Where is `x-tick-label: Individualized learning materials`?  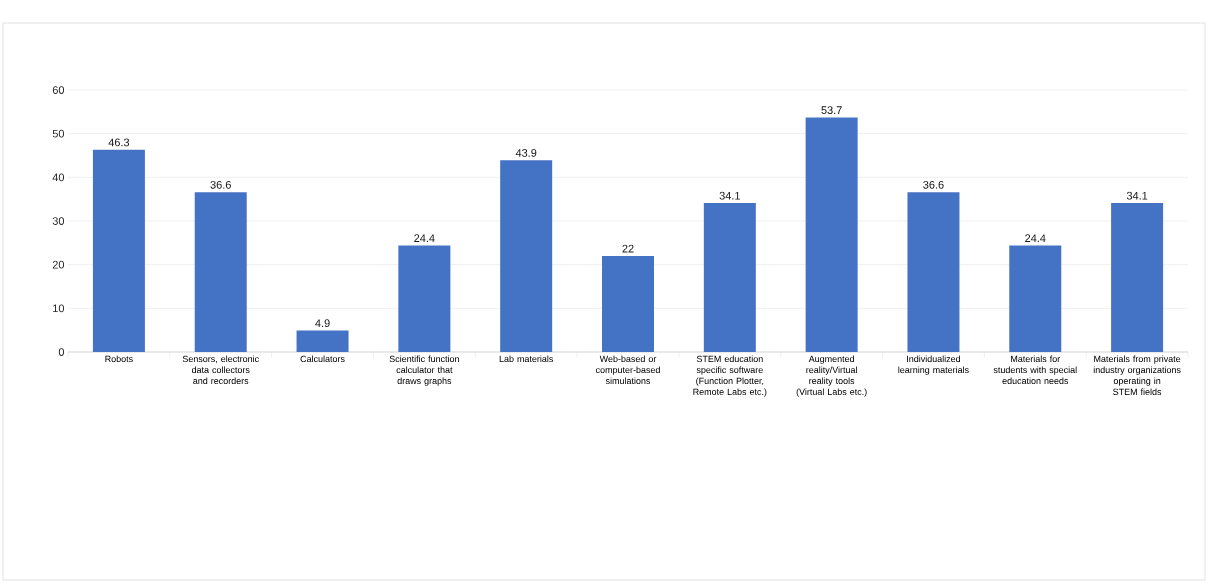
x-tick-label: Individualized learning materials is located at coordinates (933, 365).